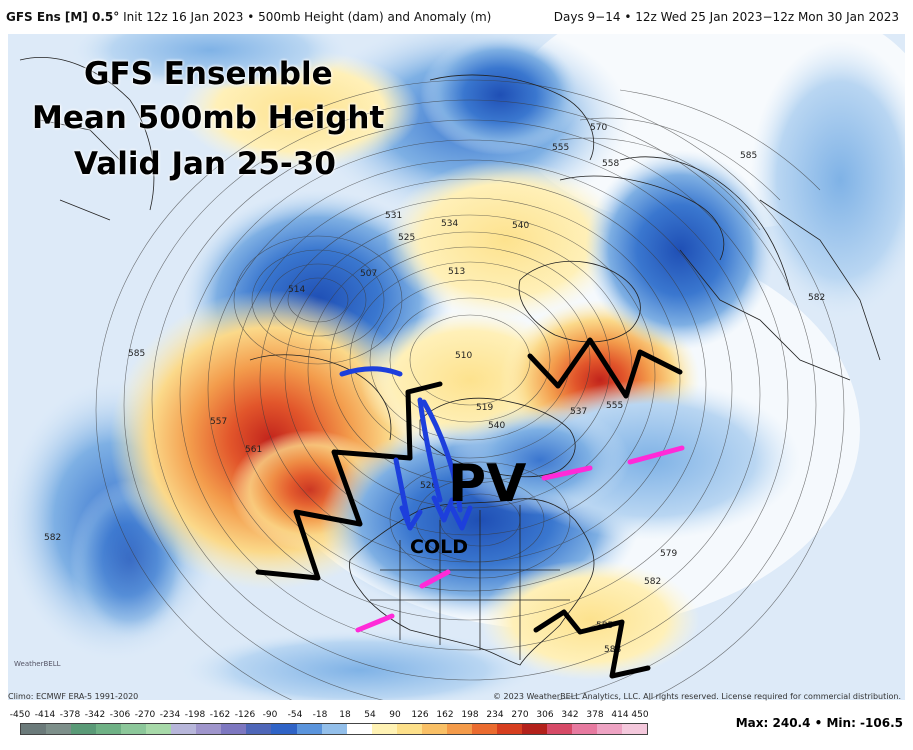 Image resolution: width=913 pixels, height=750 pixels. I want to click on colorbar-tick: 306, so click(545, 715).